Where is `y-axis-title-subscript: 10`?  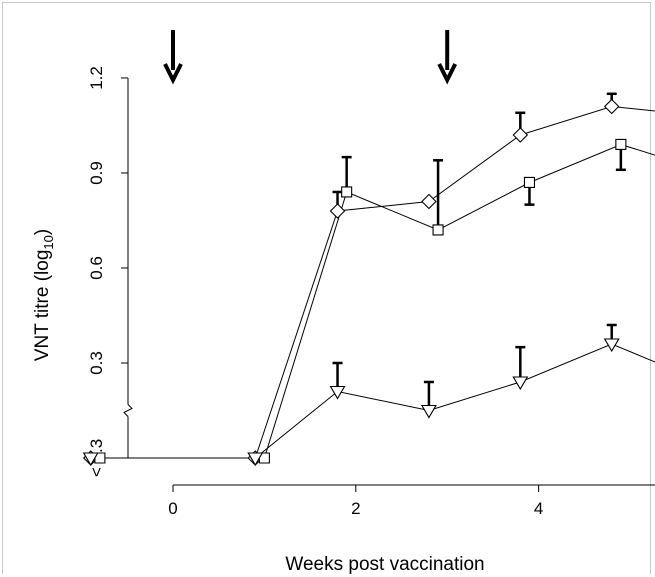 y-axis-title-subscript: 10 is located at coordinates (48, 242).